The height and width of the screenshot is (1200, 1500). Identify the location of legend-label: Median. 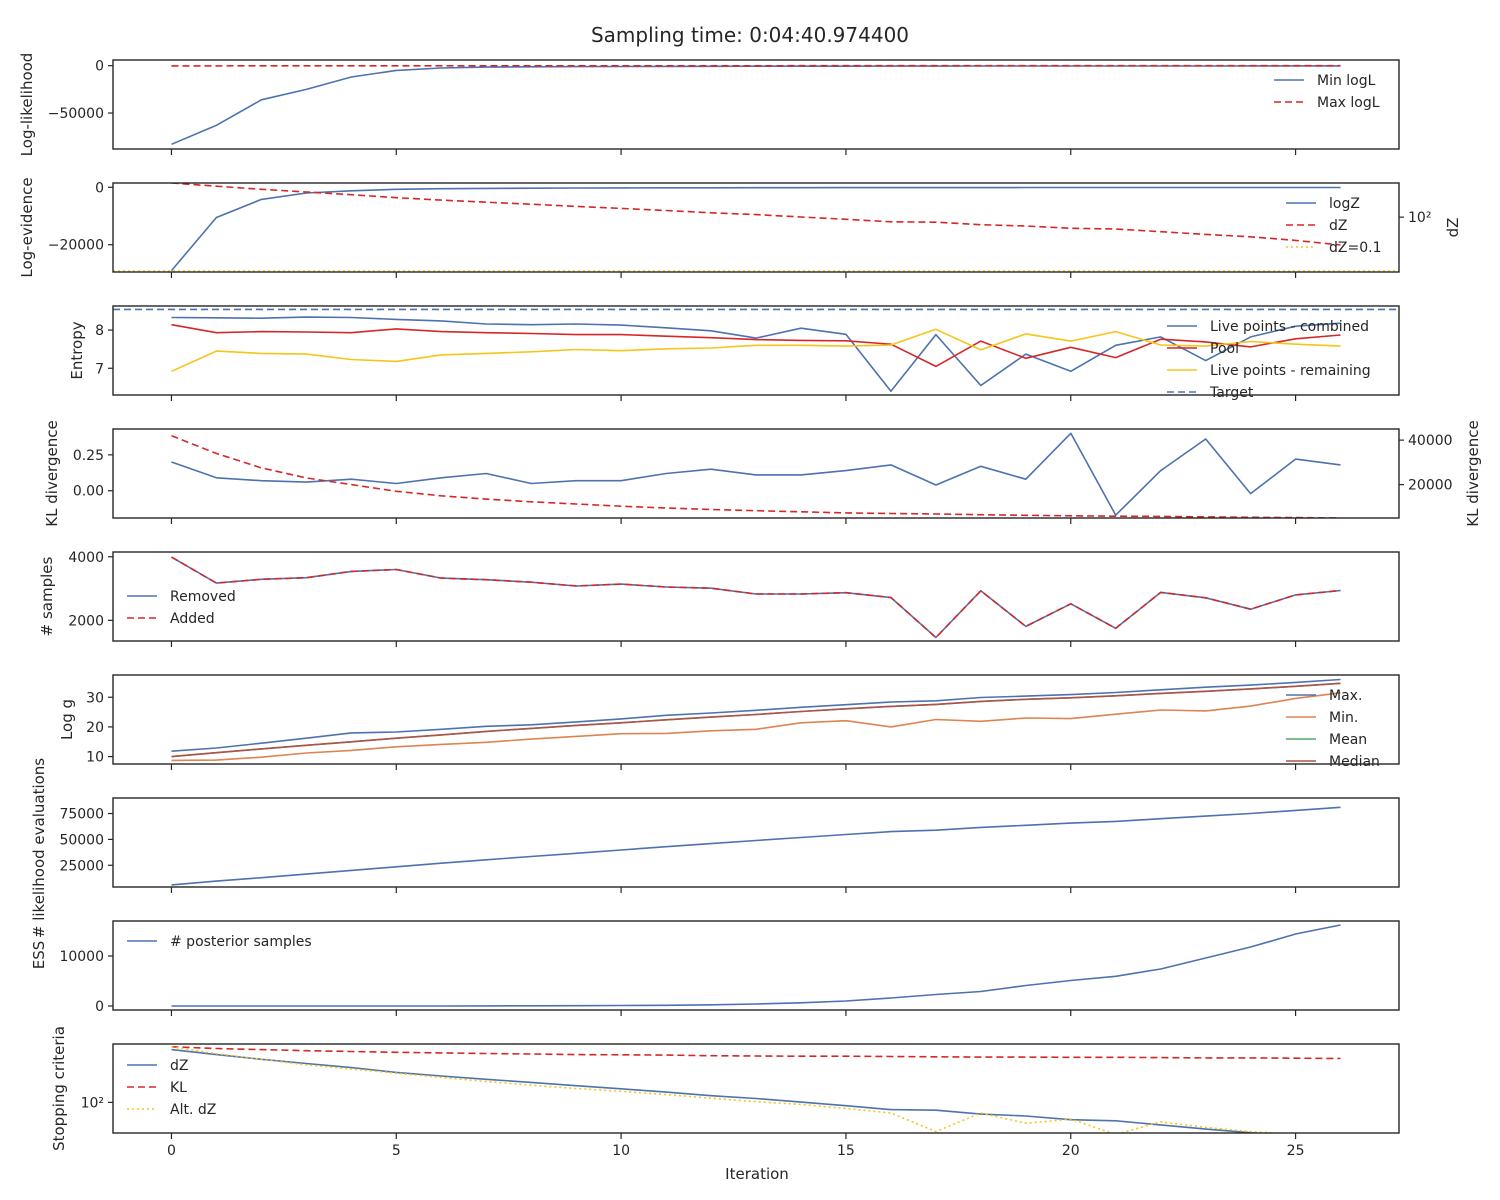
(1354, 762).